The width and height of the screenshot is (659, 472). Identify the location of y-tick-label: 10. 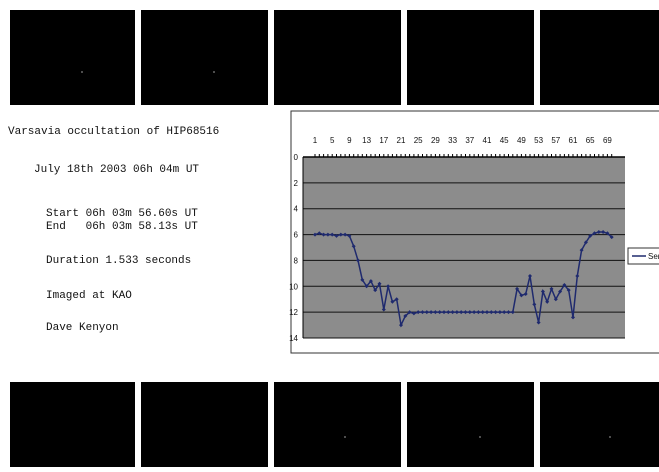
(293, 286).